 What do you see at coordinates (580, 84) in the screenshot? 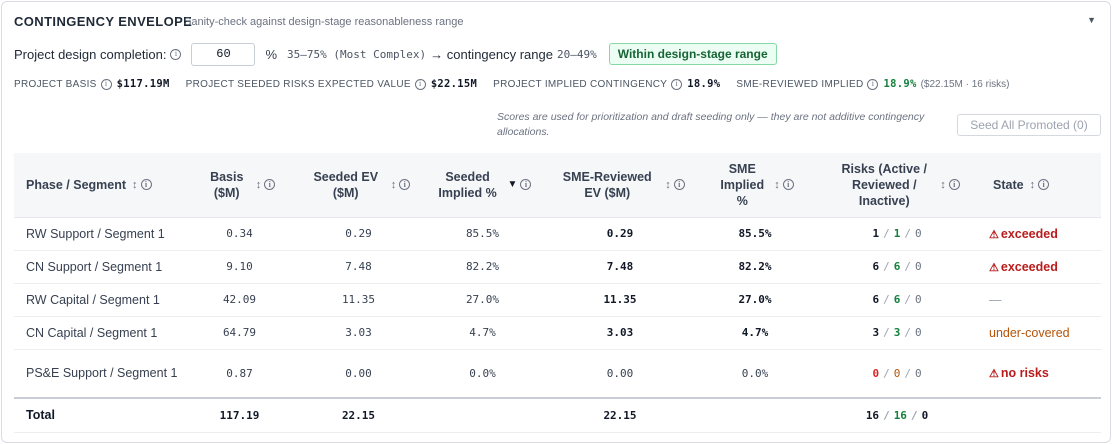
I see `implied-contingency-label: PROJECT IMPLIED CONTINGENCY` at bounding box center [580, 84].